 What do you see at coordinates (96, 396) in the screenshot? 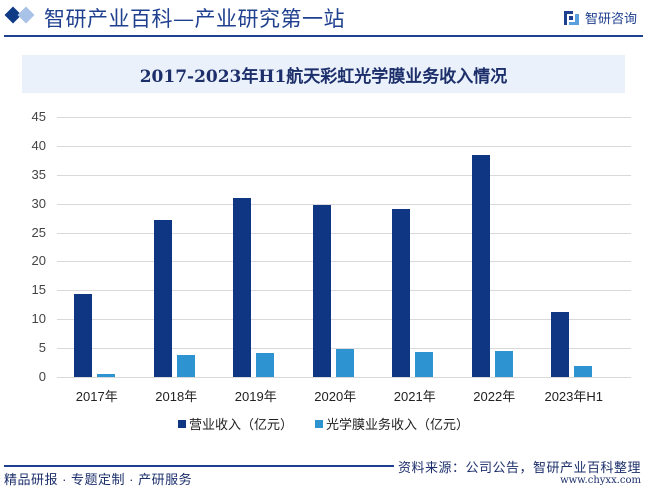
I see `x-tick-label: 2017年` at bounding box center [96, 396].